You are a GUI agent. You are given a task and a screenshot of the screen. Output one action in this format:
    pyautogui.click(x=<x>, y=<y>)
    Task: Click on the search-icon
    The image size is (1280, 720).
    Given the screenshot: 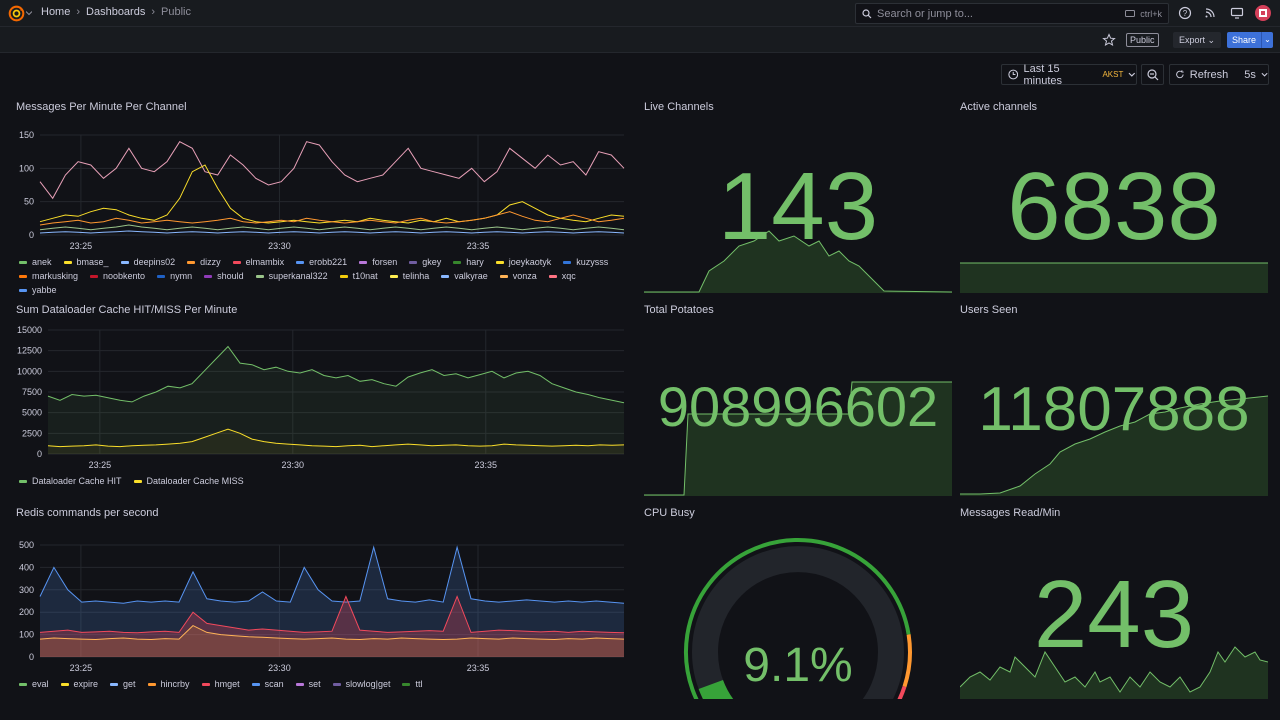 What is the action you would take?
    pyautogui.click(x=867, y=13)
    